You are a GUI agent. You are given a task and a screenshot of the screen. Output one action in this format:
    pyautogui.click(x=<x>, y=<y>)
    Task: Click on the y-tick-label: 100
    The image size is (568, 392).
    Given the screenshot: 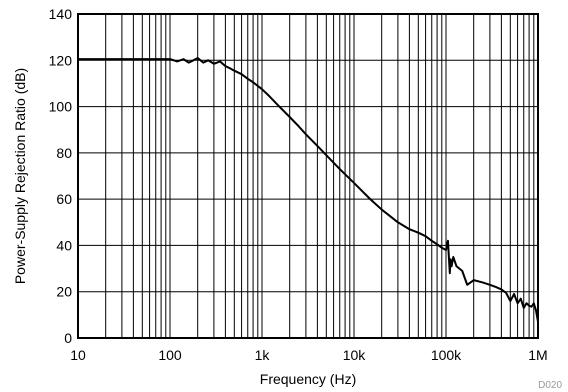 What is the action you would take?
    pyautogui.click(x=61, y=107)
    